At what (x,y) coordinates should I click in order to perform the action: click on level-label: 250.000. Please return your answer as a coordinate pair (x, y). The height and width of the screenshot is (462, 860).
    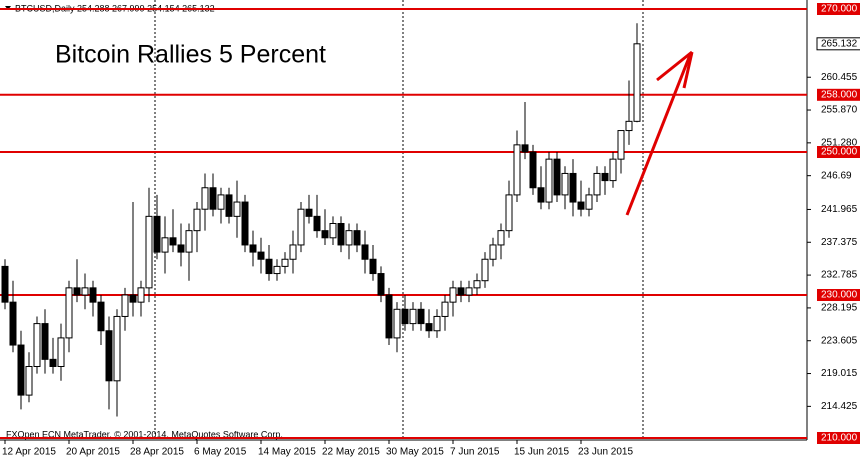
    Looking at the image, I should click on (839, 152).